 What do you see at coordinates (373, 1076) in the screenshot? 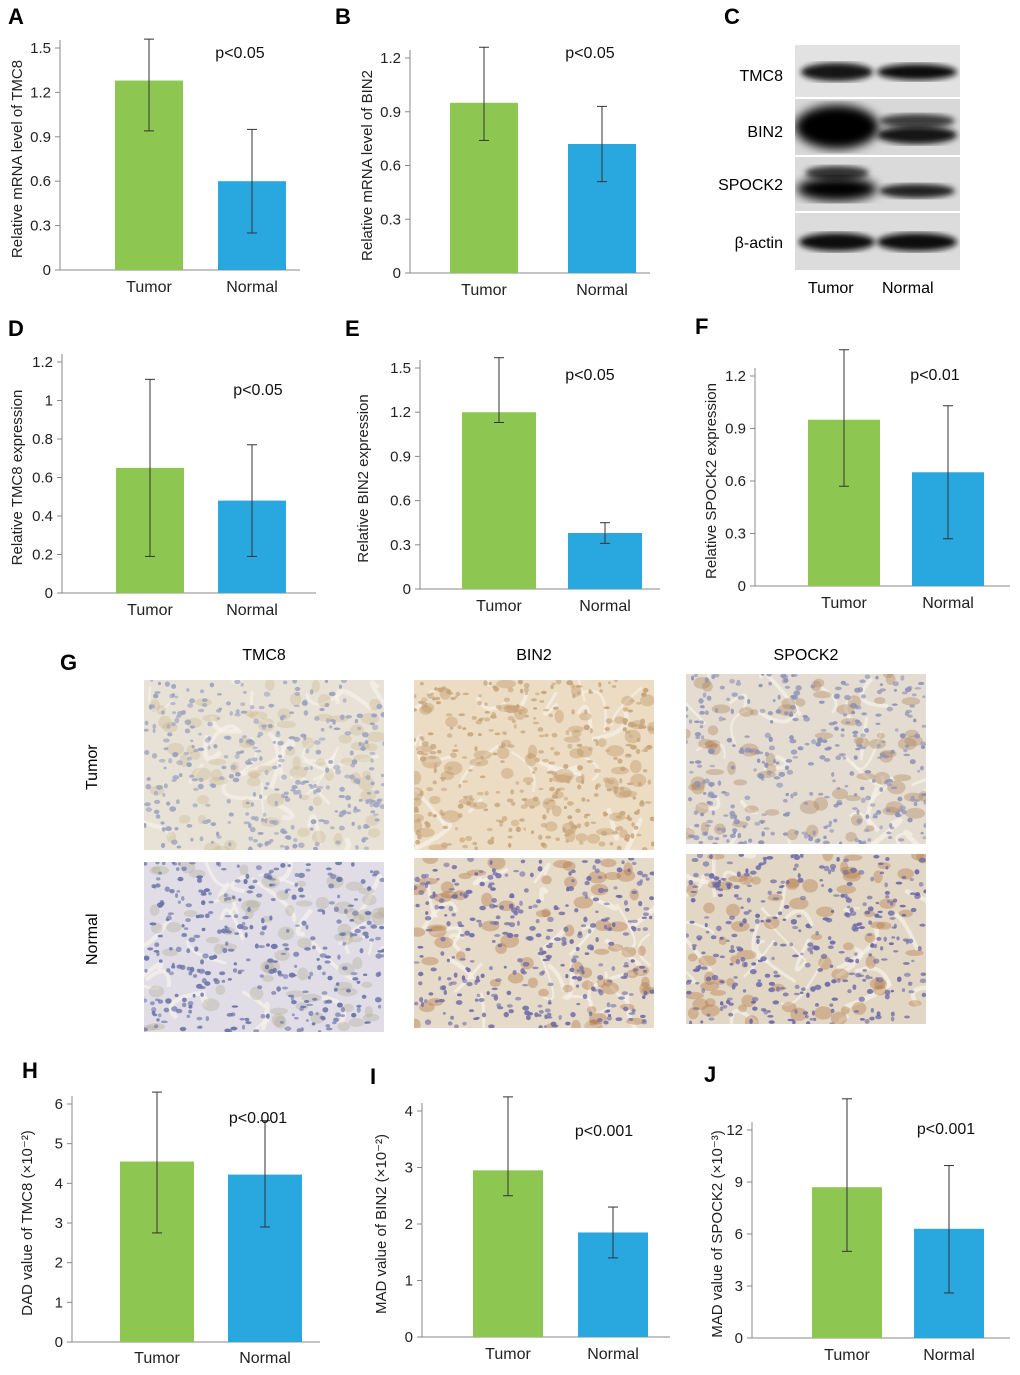
I see `panel-letter-i: I` at bounding box center [373, 1076].